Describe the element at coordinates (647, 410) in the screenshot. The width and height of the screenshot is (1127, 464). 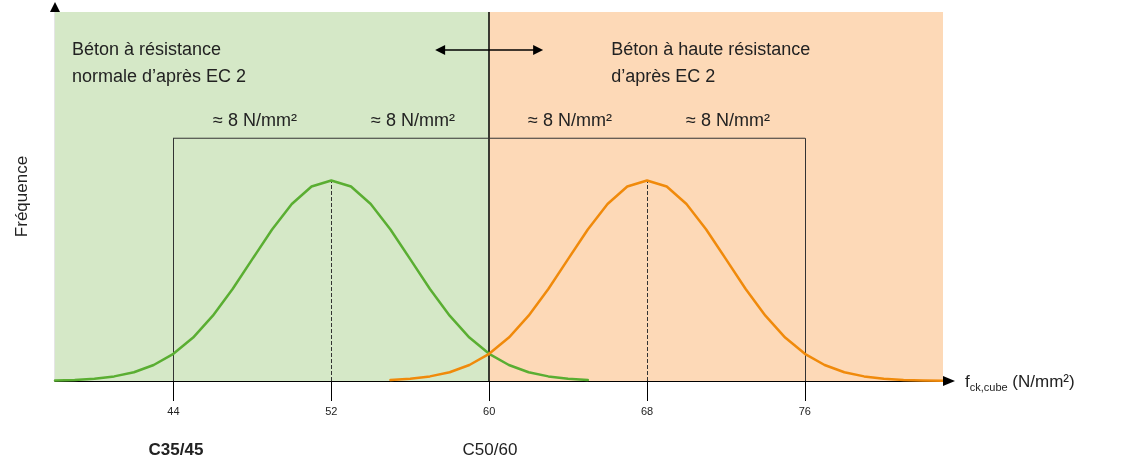
I see `x-tick-label: 68` at that location.